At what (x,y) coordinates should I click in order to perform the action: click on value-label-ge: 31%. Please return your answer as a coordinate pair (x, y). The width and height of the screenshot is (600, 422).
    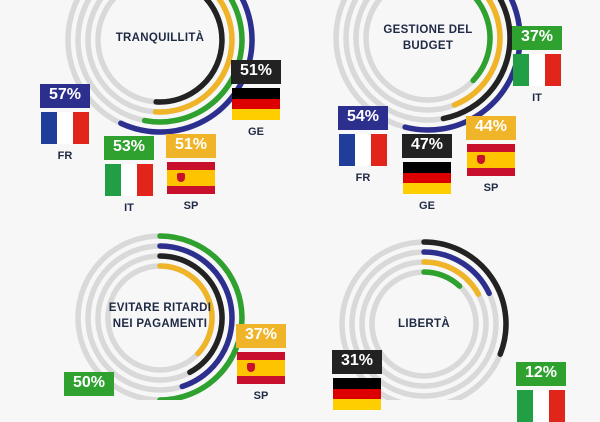
    Looking at the image, I should click on (357, 362).